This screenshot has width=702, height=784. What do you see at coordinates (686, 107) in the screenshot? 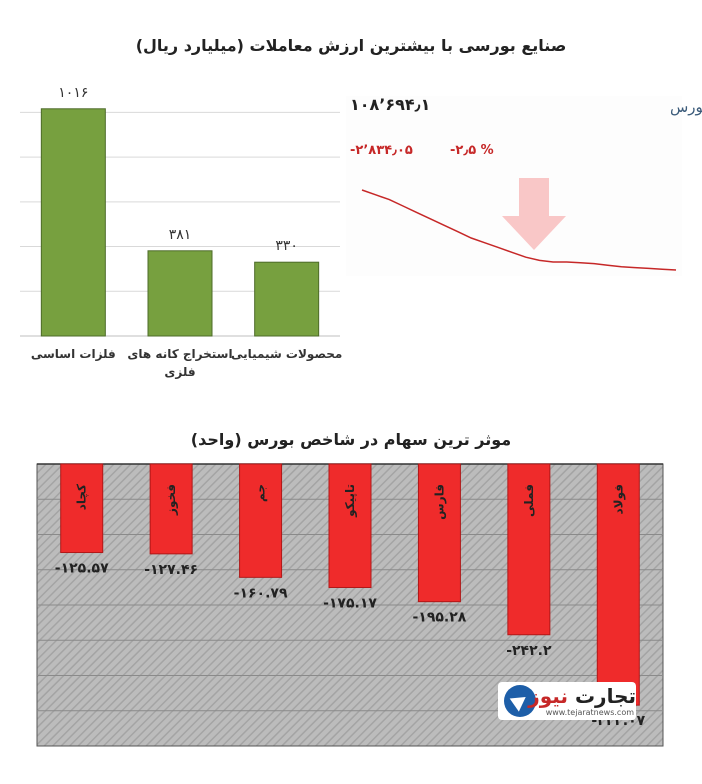
I see `index-name: کل بورس` at bounding box center [686, 107].